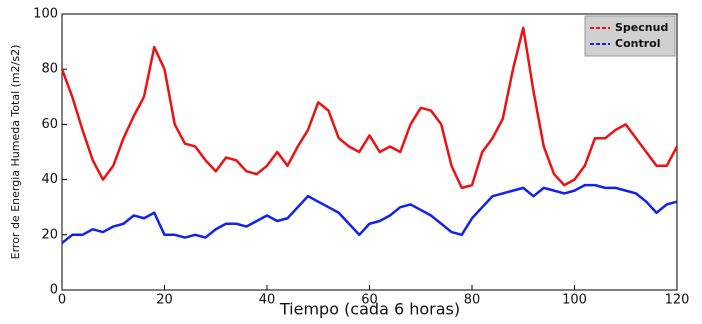 This screenshot has height=324, width=702. I want to click on legend-label: Specnud, so click(641, 27).